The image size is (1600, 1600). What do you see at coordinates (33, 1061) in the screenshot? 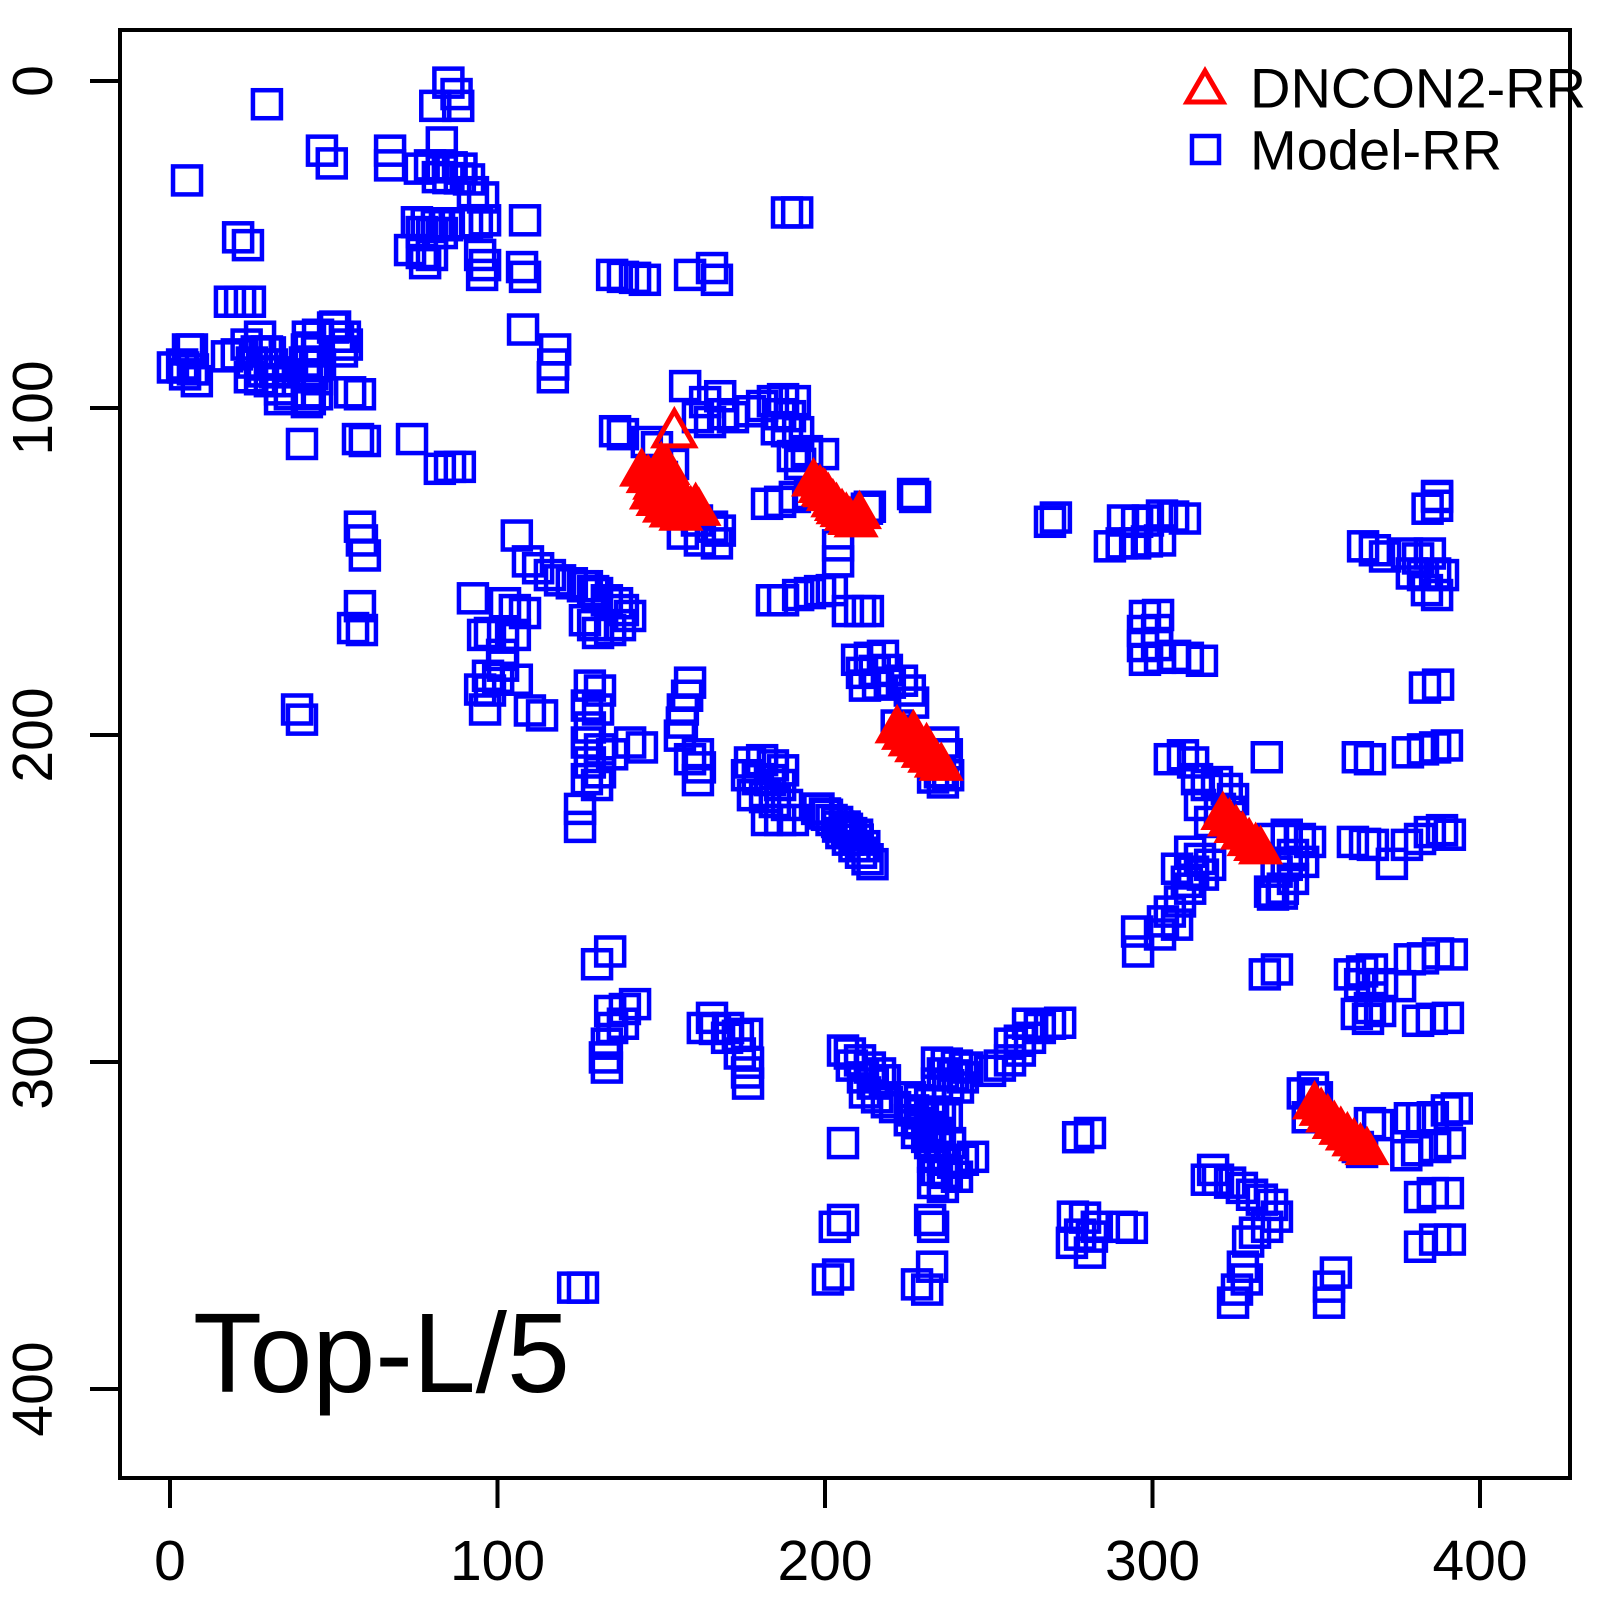
I see `y-tick-label: 300` at bounding box center [33, 1061].